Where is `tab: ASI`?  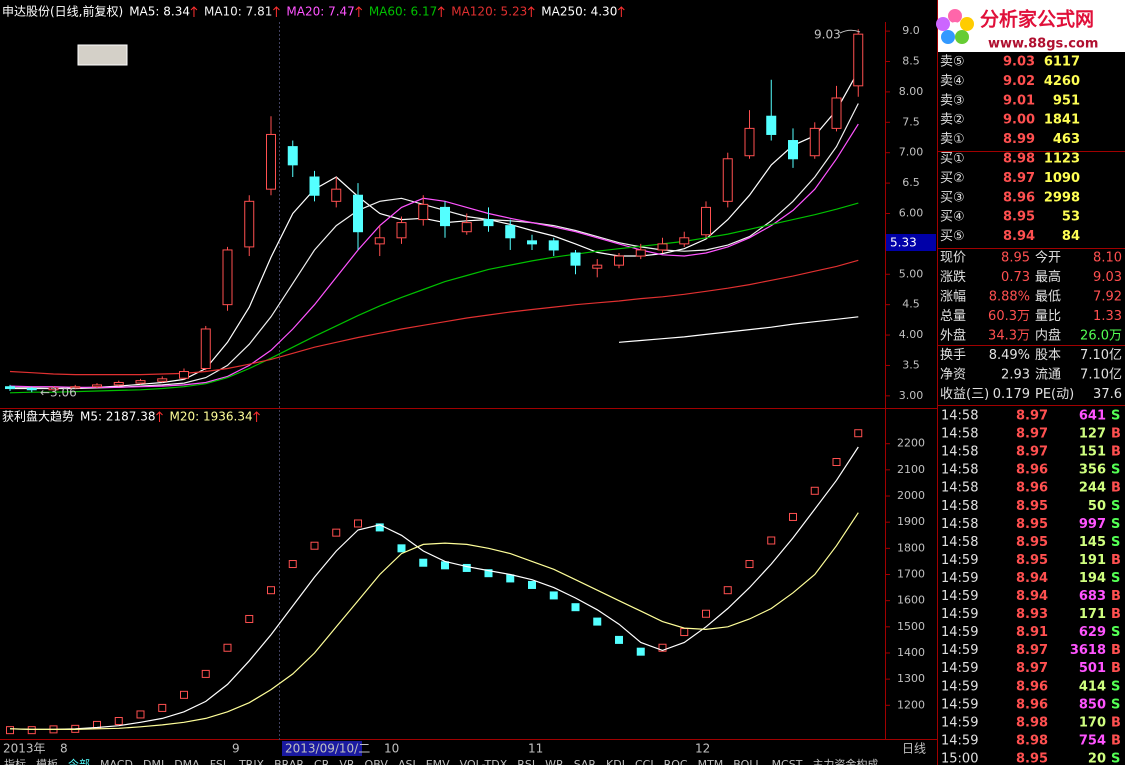 tab: ASI is located at coordinates (407, 761).